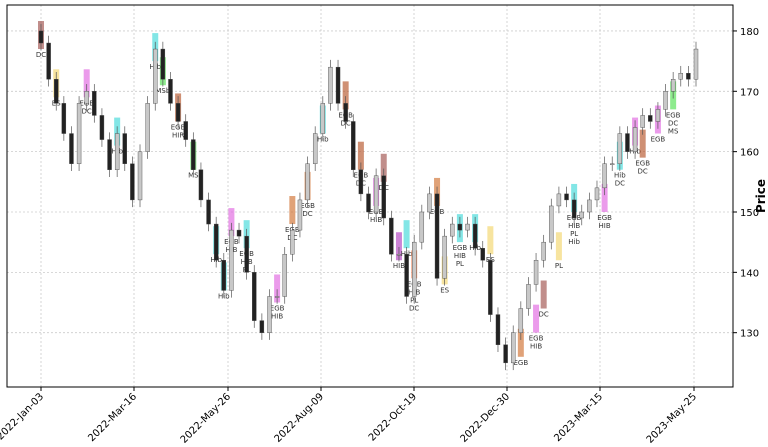  What do you see at coordinates (749, 213) in the screenshot?
I see `y-tick-label: 150` at bounding box center [749, 213].